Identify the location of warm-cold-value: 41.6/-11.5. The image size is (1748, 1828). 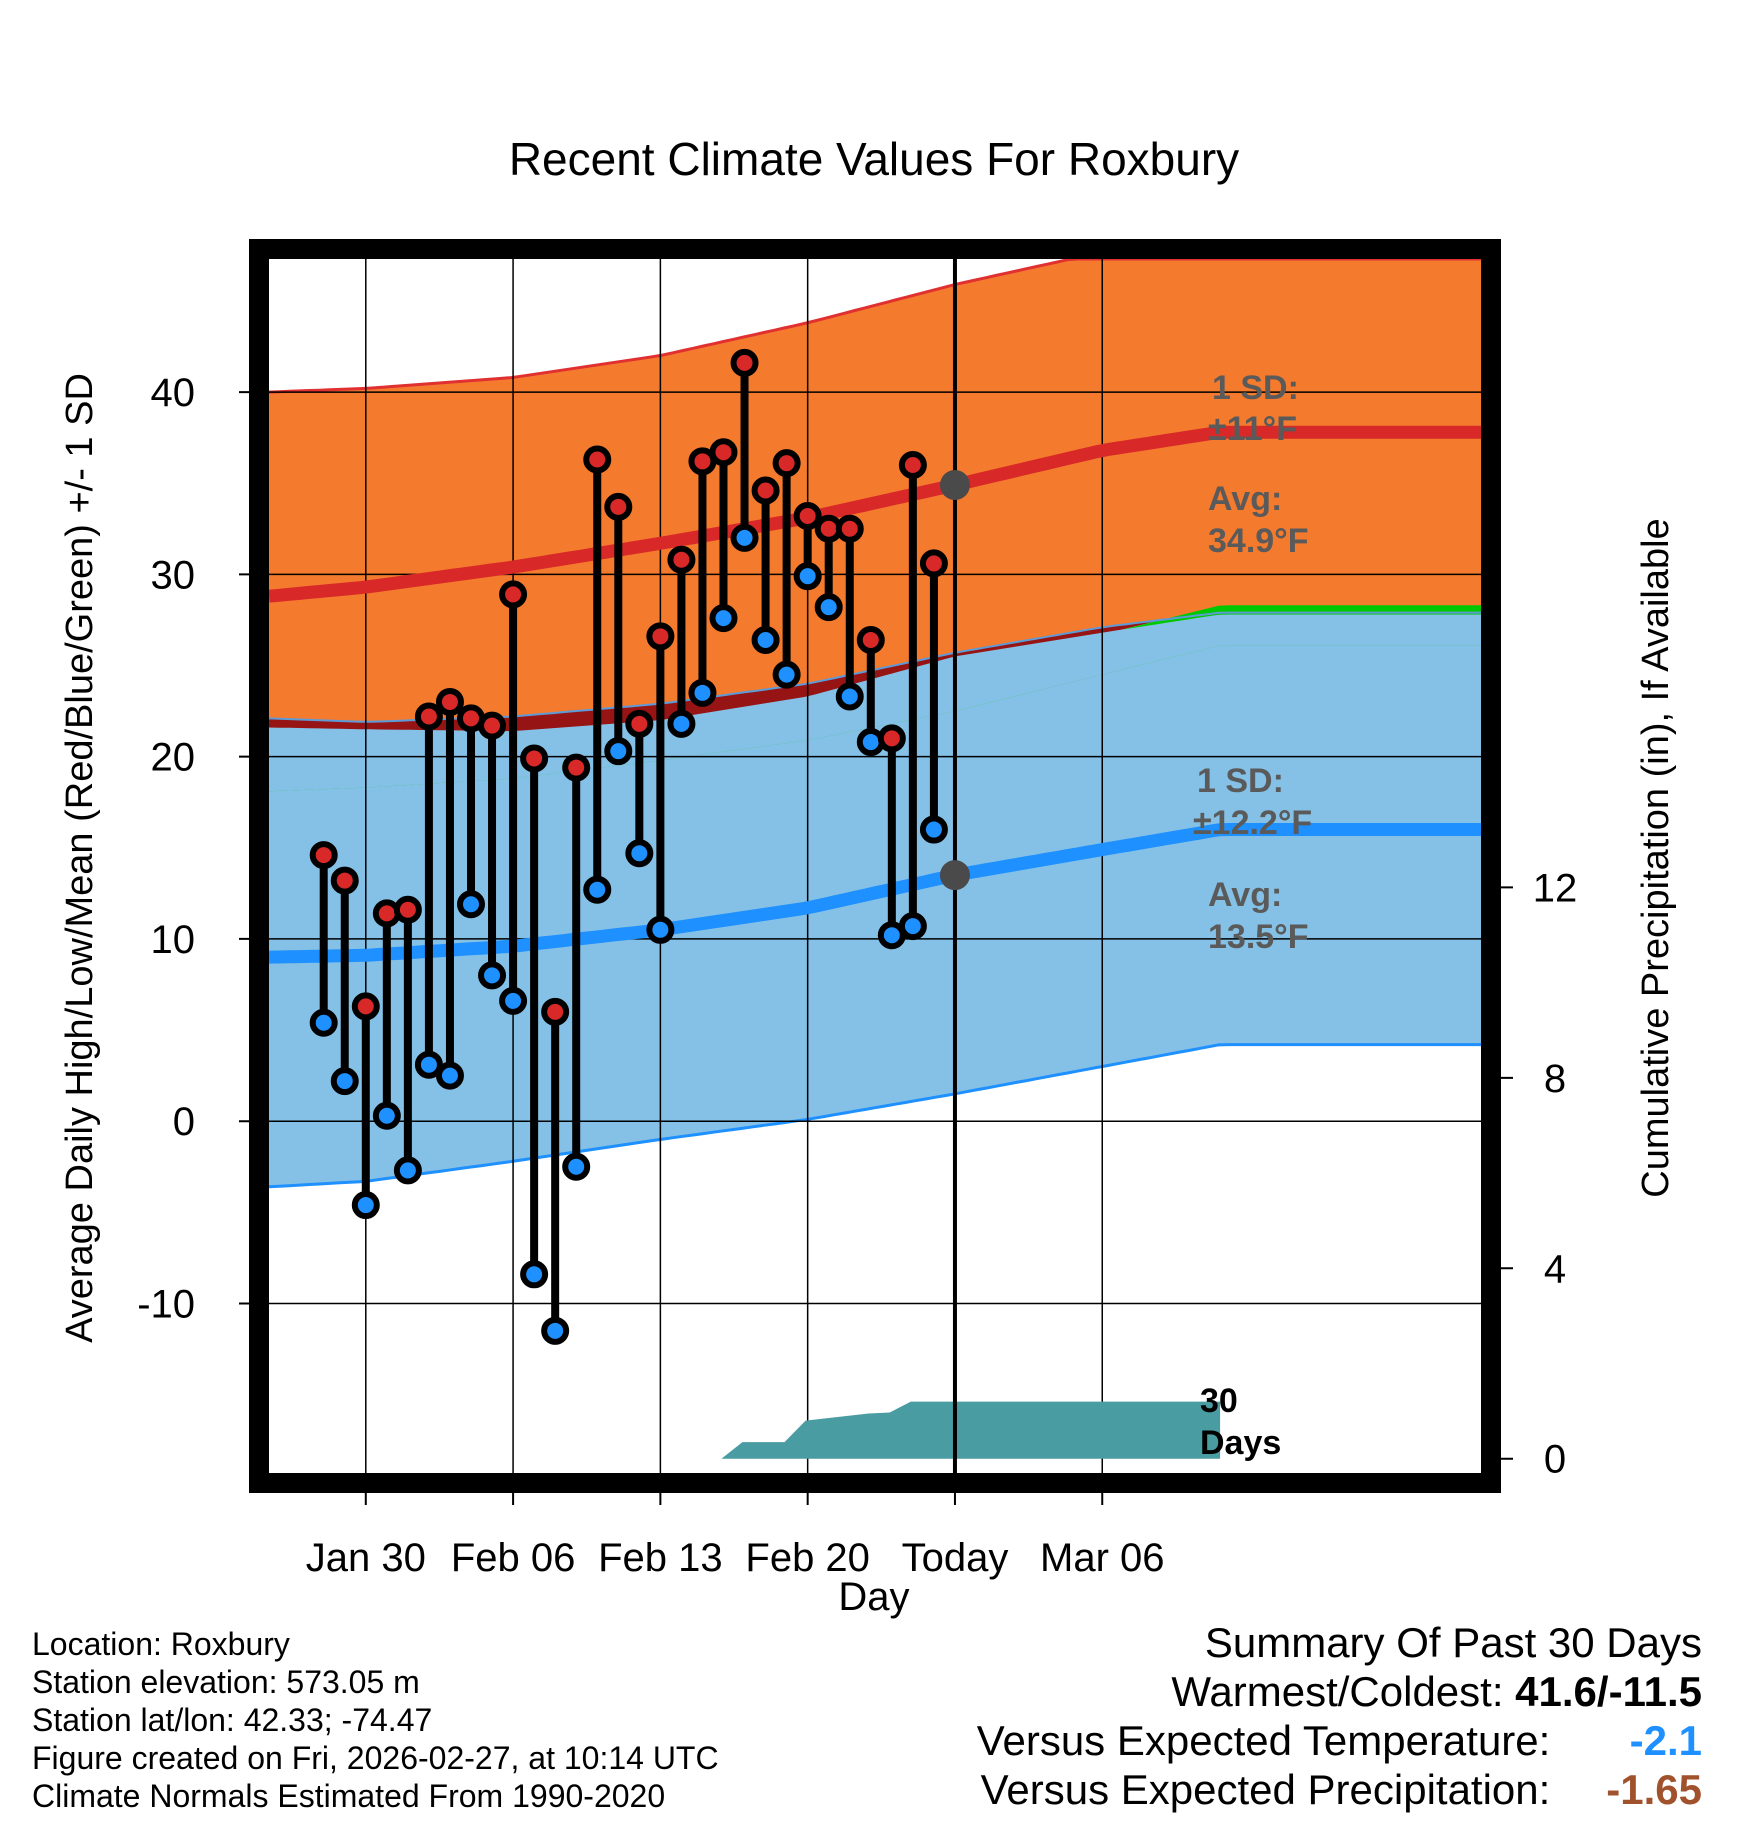
(1608, 1691).